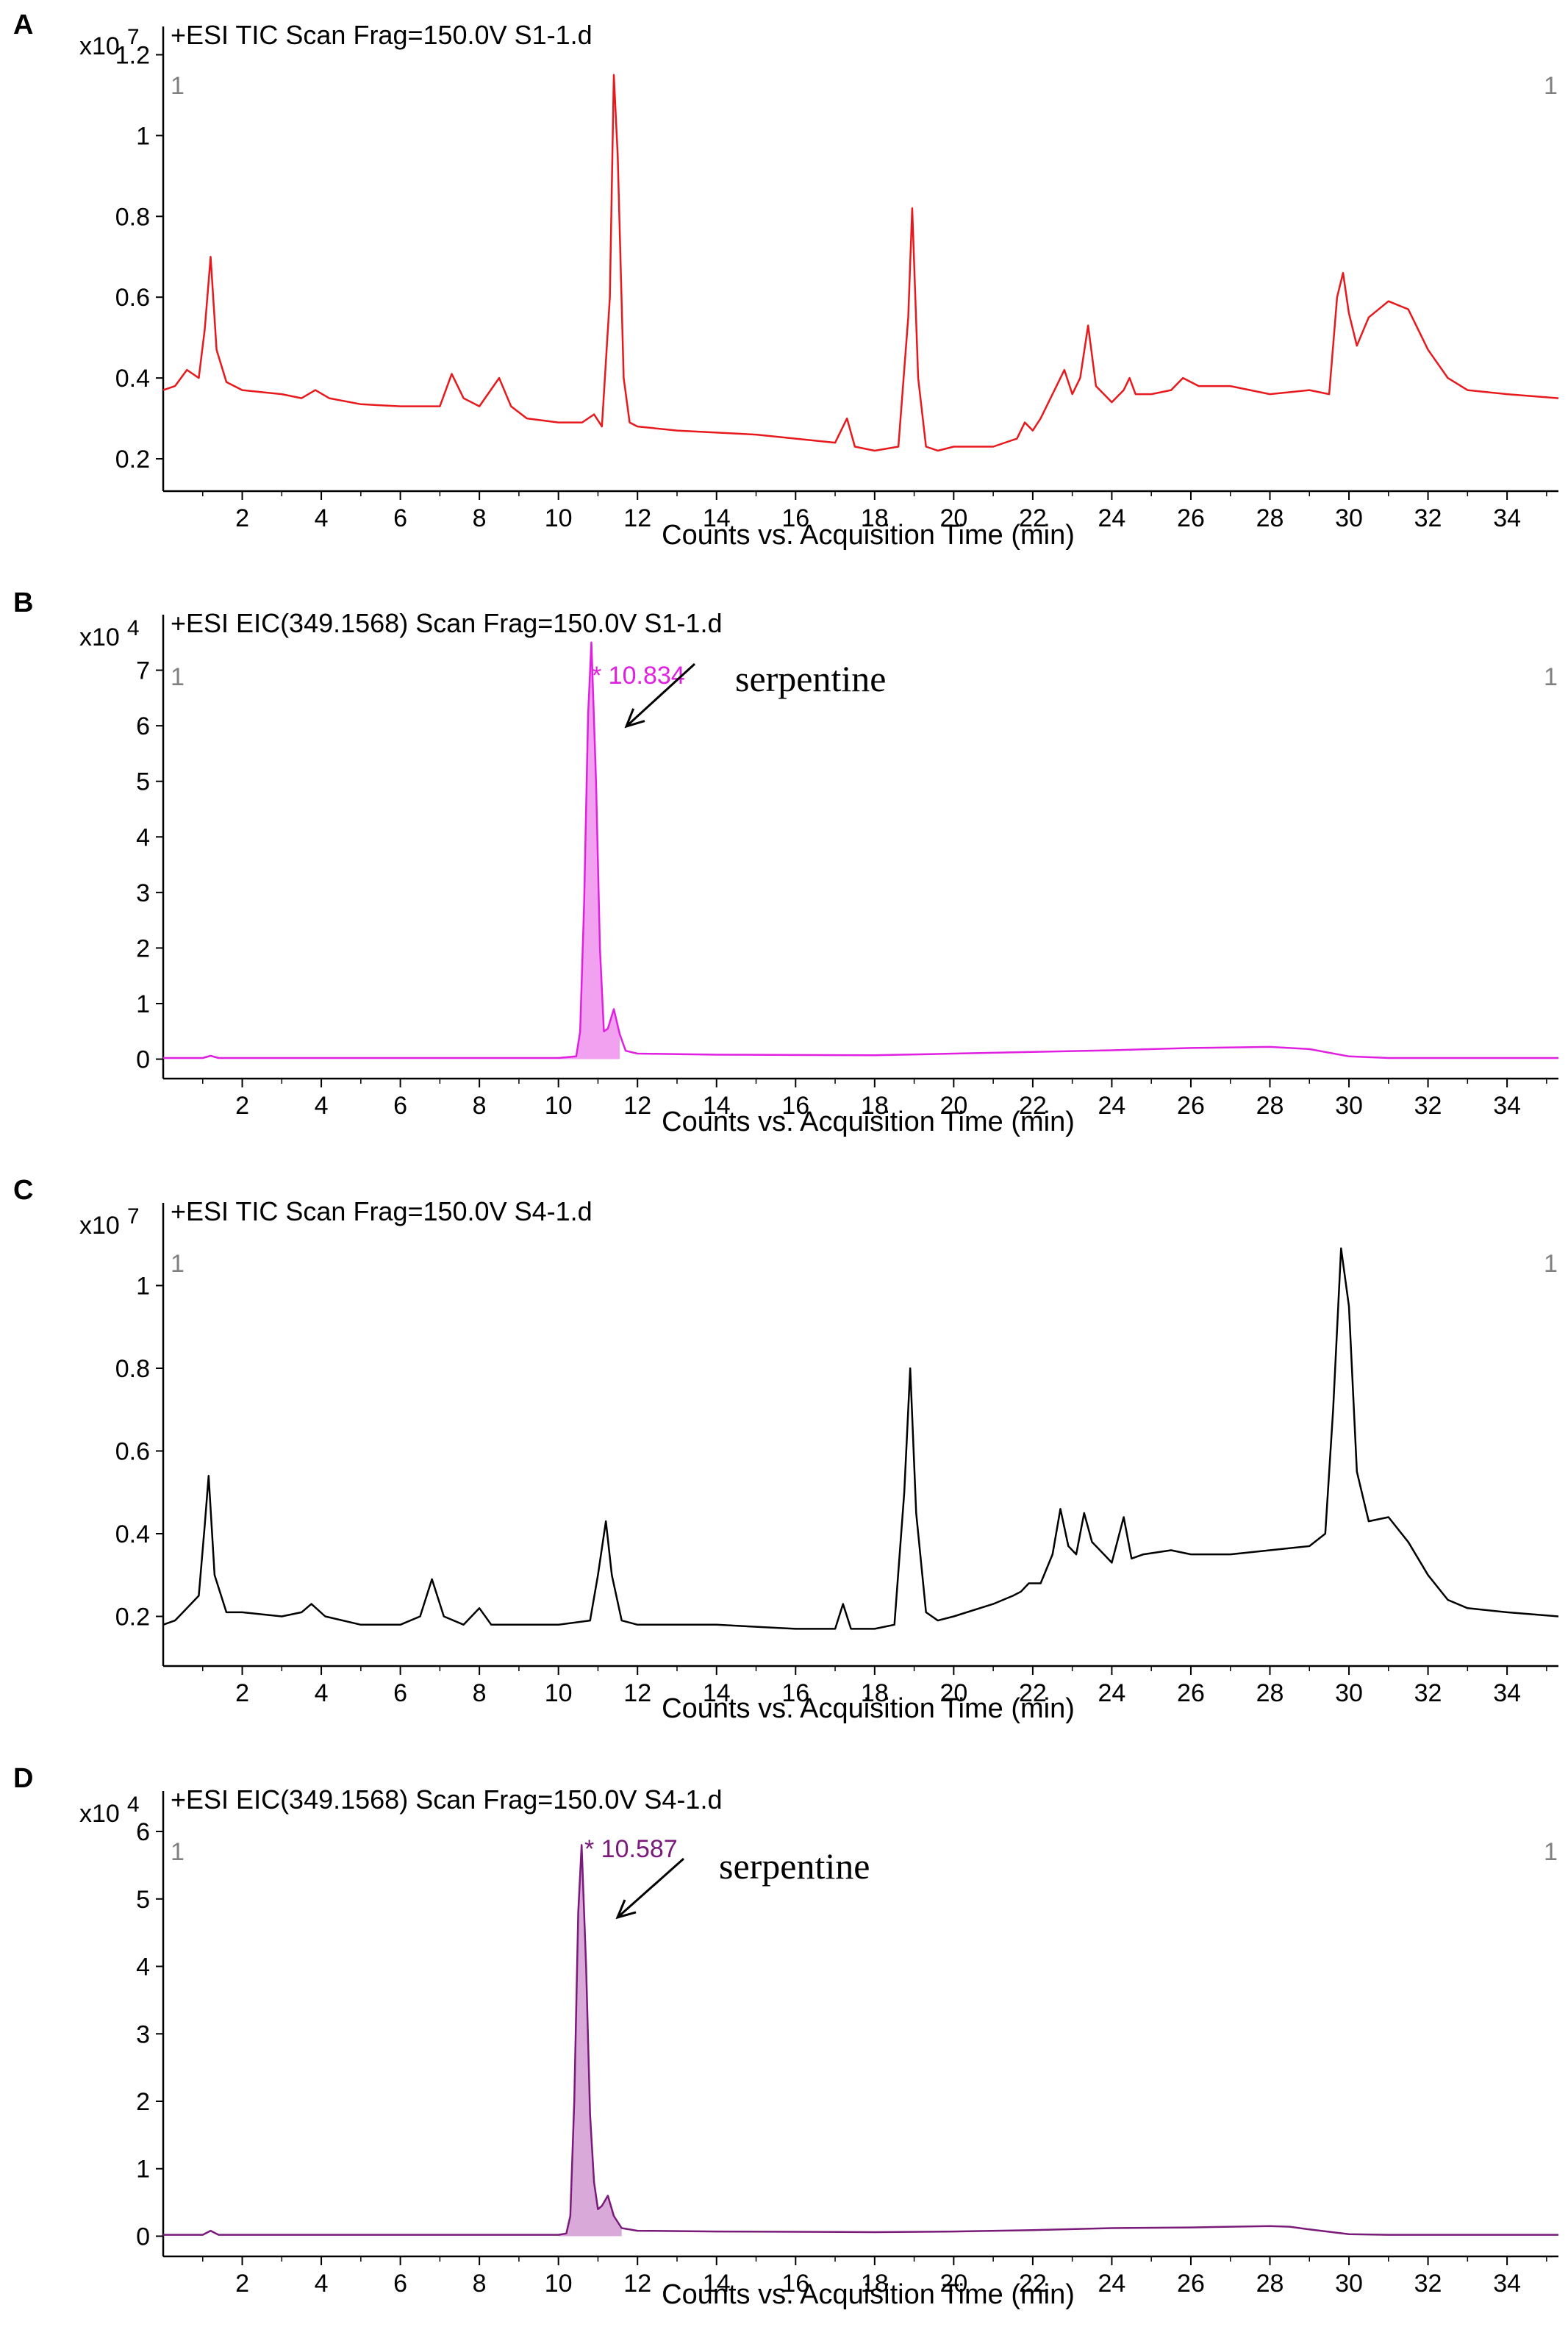 This screenshot has width=1568, height=2327. What do you see at coordinates (23, 25) in the screenshot?
I see `panel-label: A` at bounding box center [23, 25].